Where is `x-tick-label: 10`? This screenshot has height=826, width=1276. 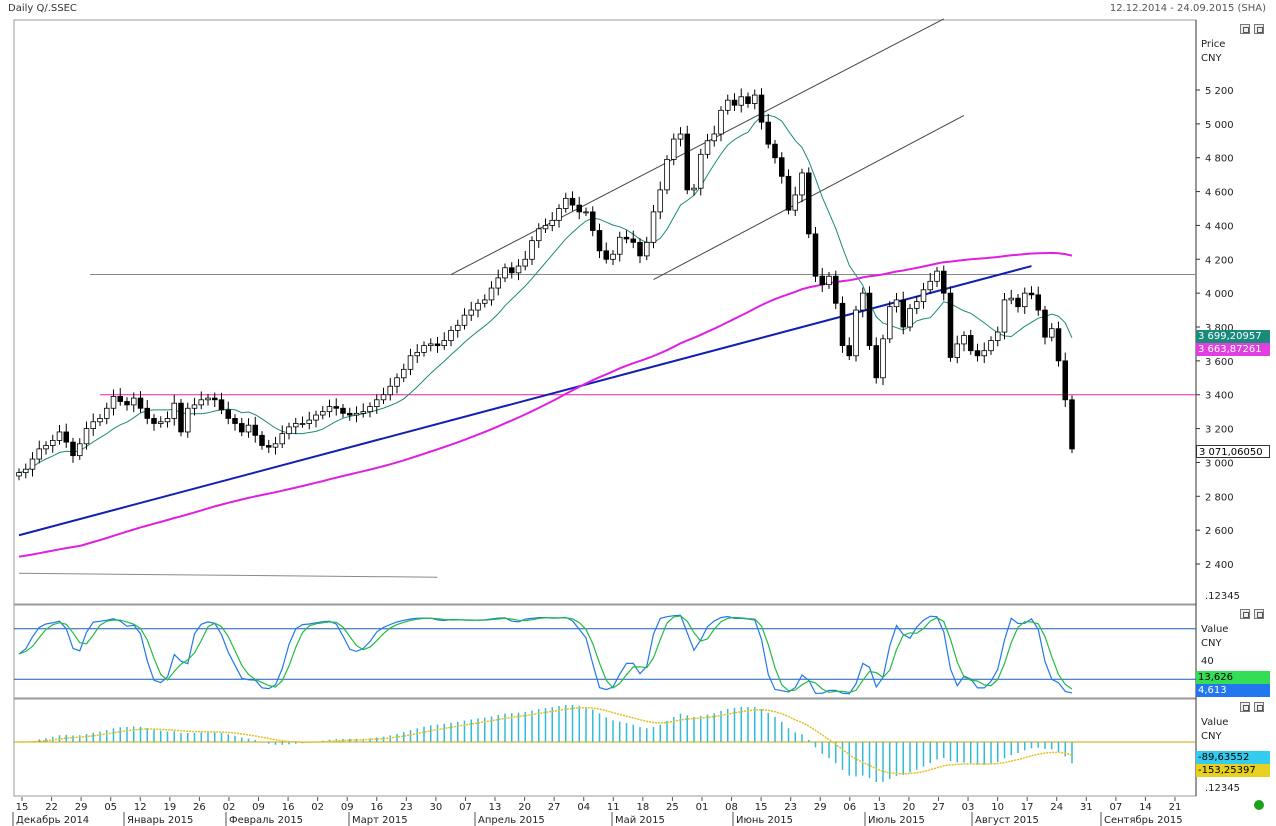
x-tick-label: 10 is located at coordinates (997, 807).